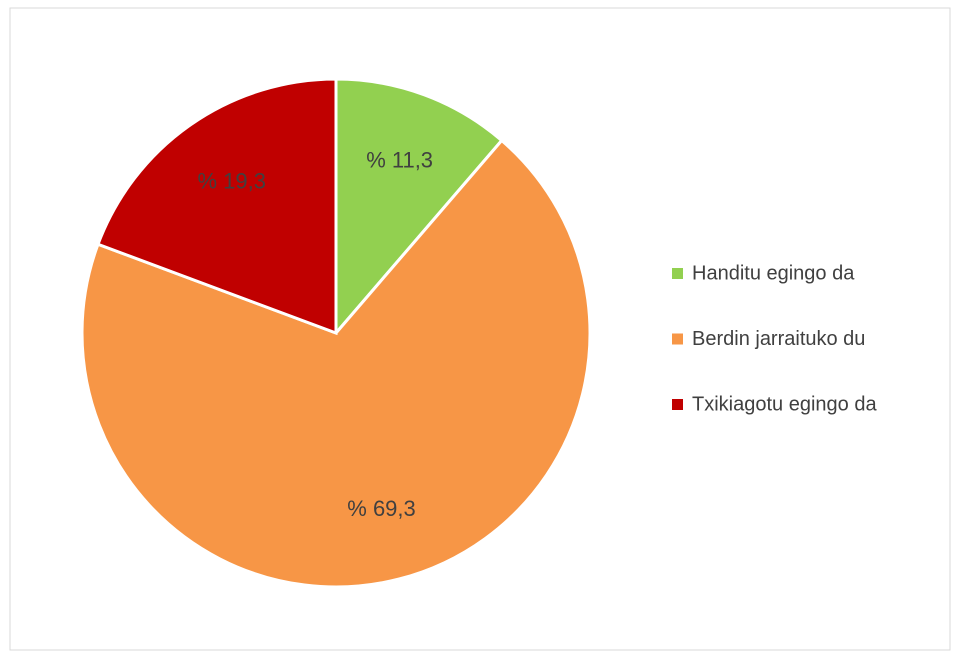  What do you see at coordinates (399, 159) in the screenshot?
I see `data-label: % 11,3` at bounding box center [399, 159].